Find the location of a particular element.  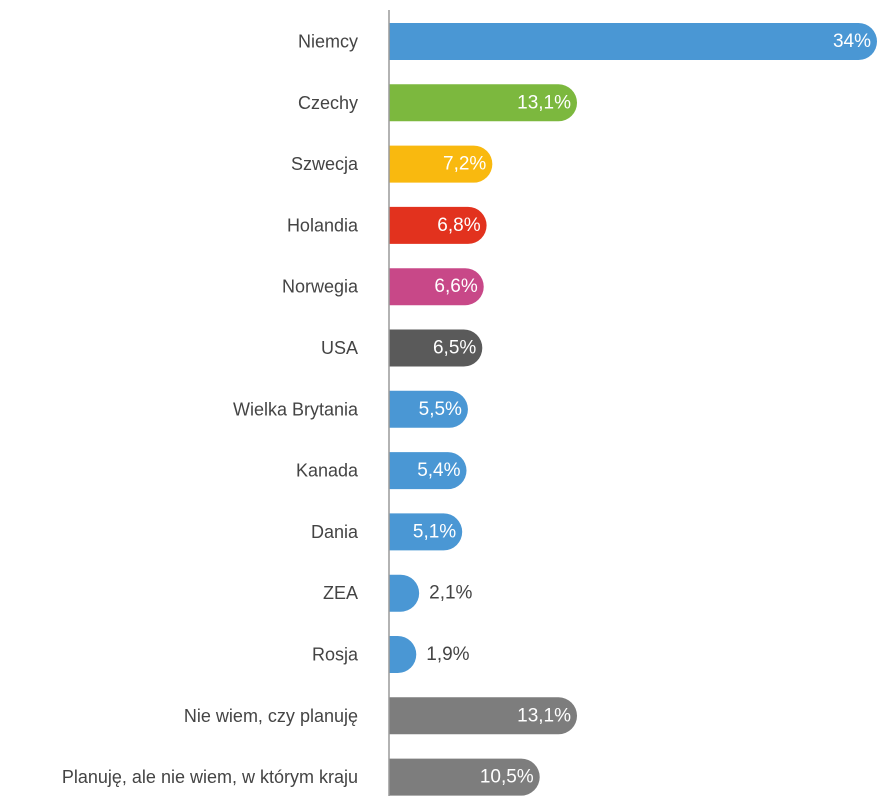

category-label: ZEA is located at coordinates (340, 593).